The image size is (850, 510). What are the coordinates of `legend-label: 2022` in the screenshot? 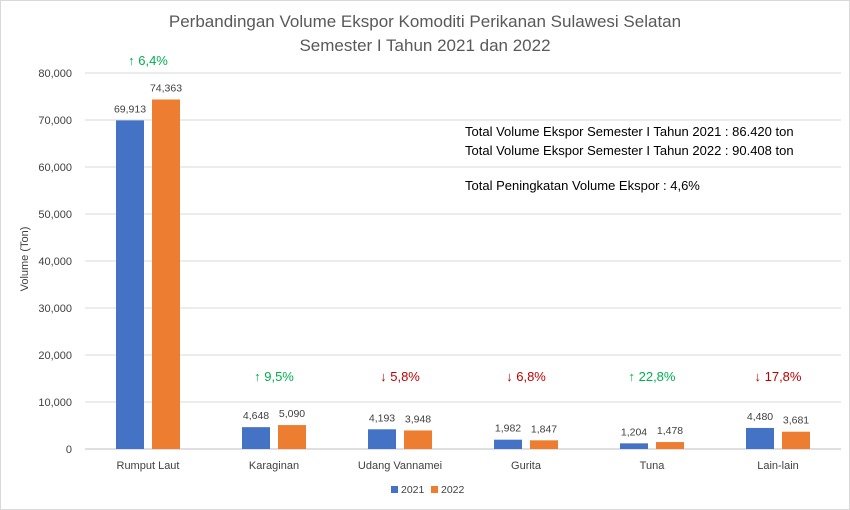 It's located at (453, 490).